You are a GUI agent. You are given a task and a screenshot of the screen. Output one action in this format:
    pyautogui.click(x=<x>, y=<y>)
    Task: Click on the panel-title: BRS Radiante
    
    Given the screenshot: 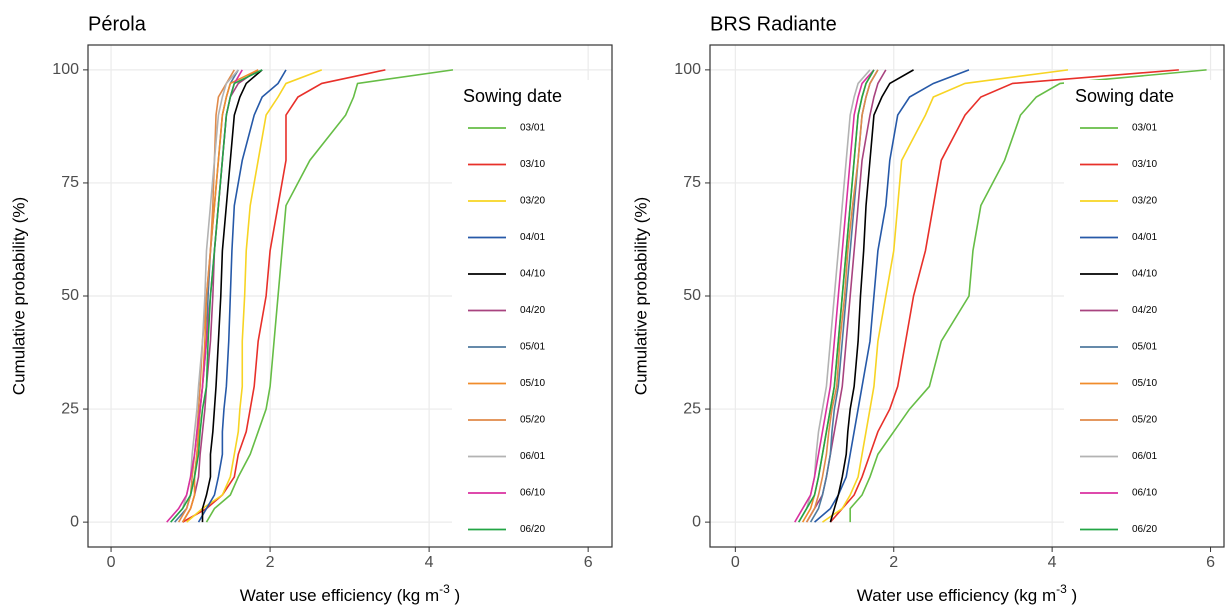 What is the action you would take?
    pyautogui.click(x=773, y=24)
    